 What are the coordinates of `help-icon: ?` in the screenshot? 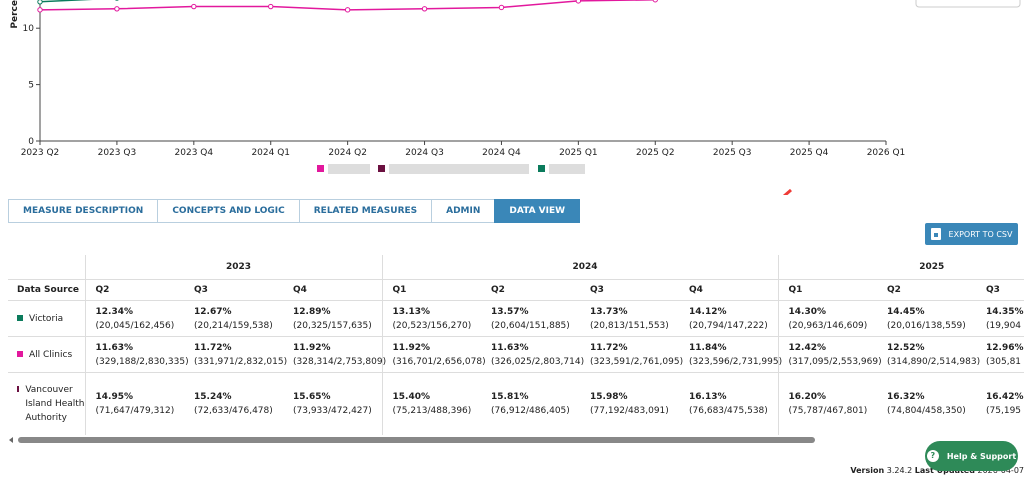 It's located at (932, 456).